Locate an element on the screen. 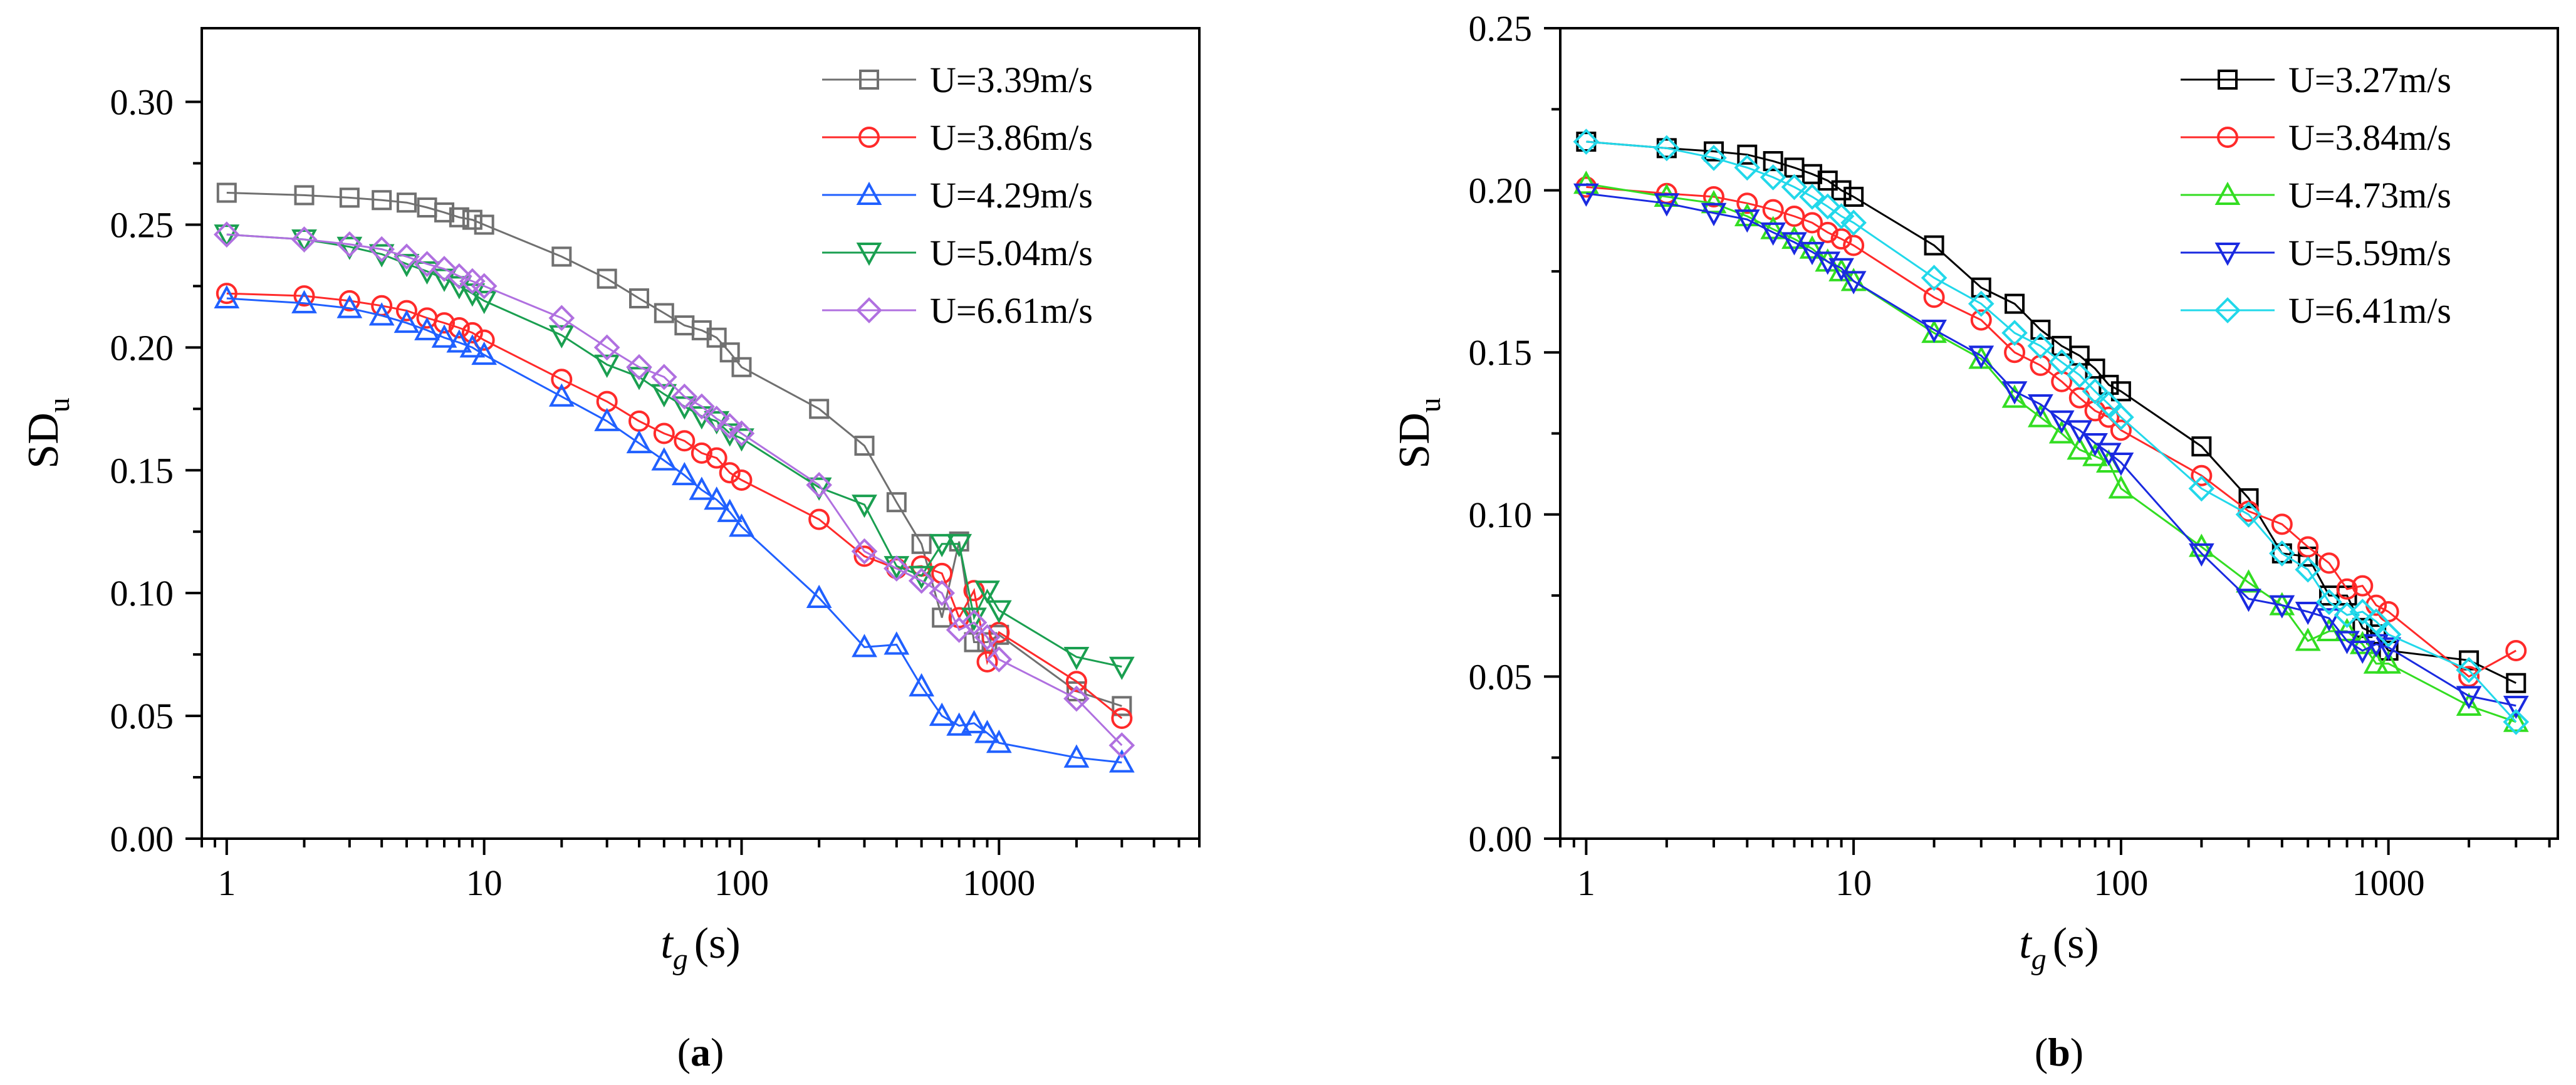  legend-item: U=6.41m/s is located at coordinates (2316, 310).